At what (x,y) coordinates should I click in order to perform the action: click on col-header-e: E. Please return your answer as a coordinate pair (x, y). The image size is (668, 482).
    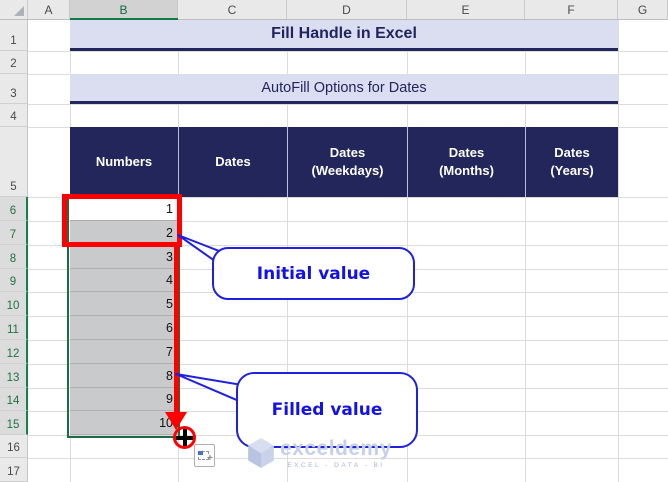
    Looking at the image, I should click on (466, 10).